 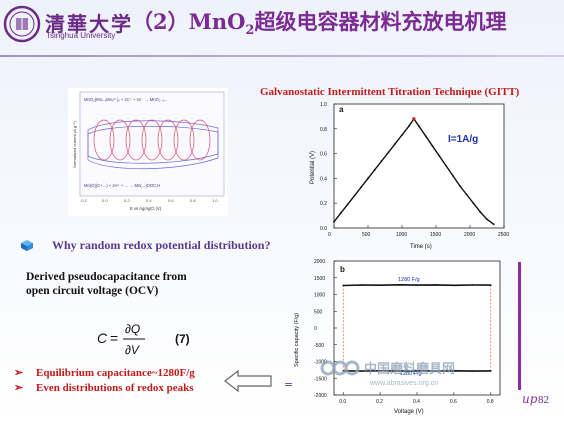 What do you see at coordinates (282, 56) in the screenshot?
I see `header-divider` at bounding box center [282, 56].